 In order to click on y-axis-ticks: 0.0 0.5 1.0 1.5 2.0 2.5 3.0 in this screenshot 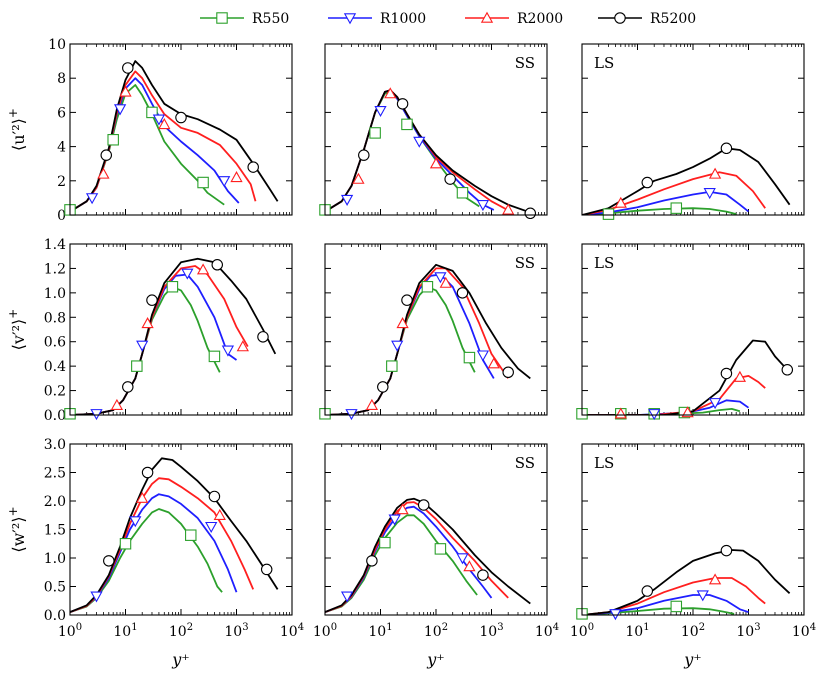, I will do `click(168, 530)`.